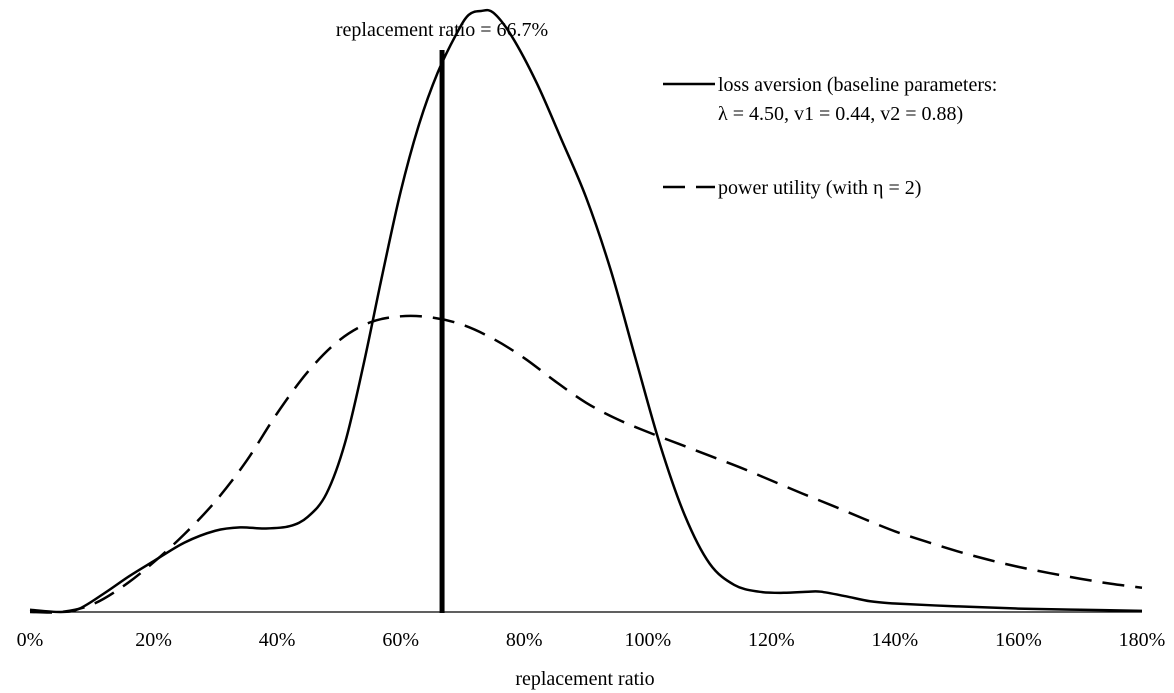 Image resolution: width=1174 pixels, height=693 pixels. Describe the element at coordinates (591, 640) in the screenshot. I see `x-tick-labels: 0% 20% 40% 60% 80% 100% 120% 140% 160% 180%` at that location.